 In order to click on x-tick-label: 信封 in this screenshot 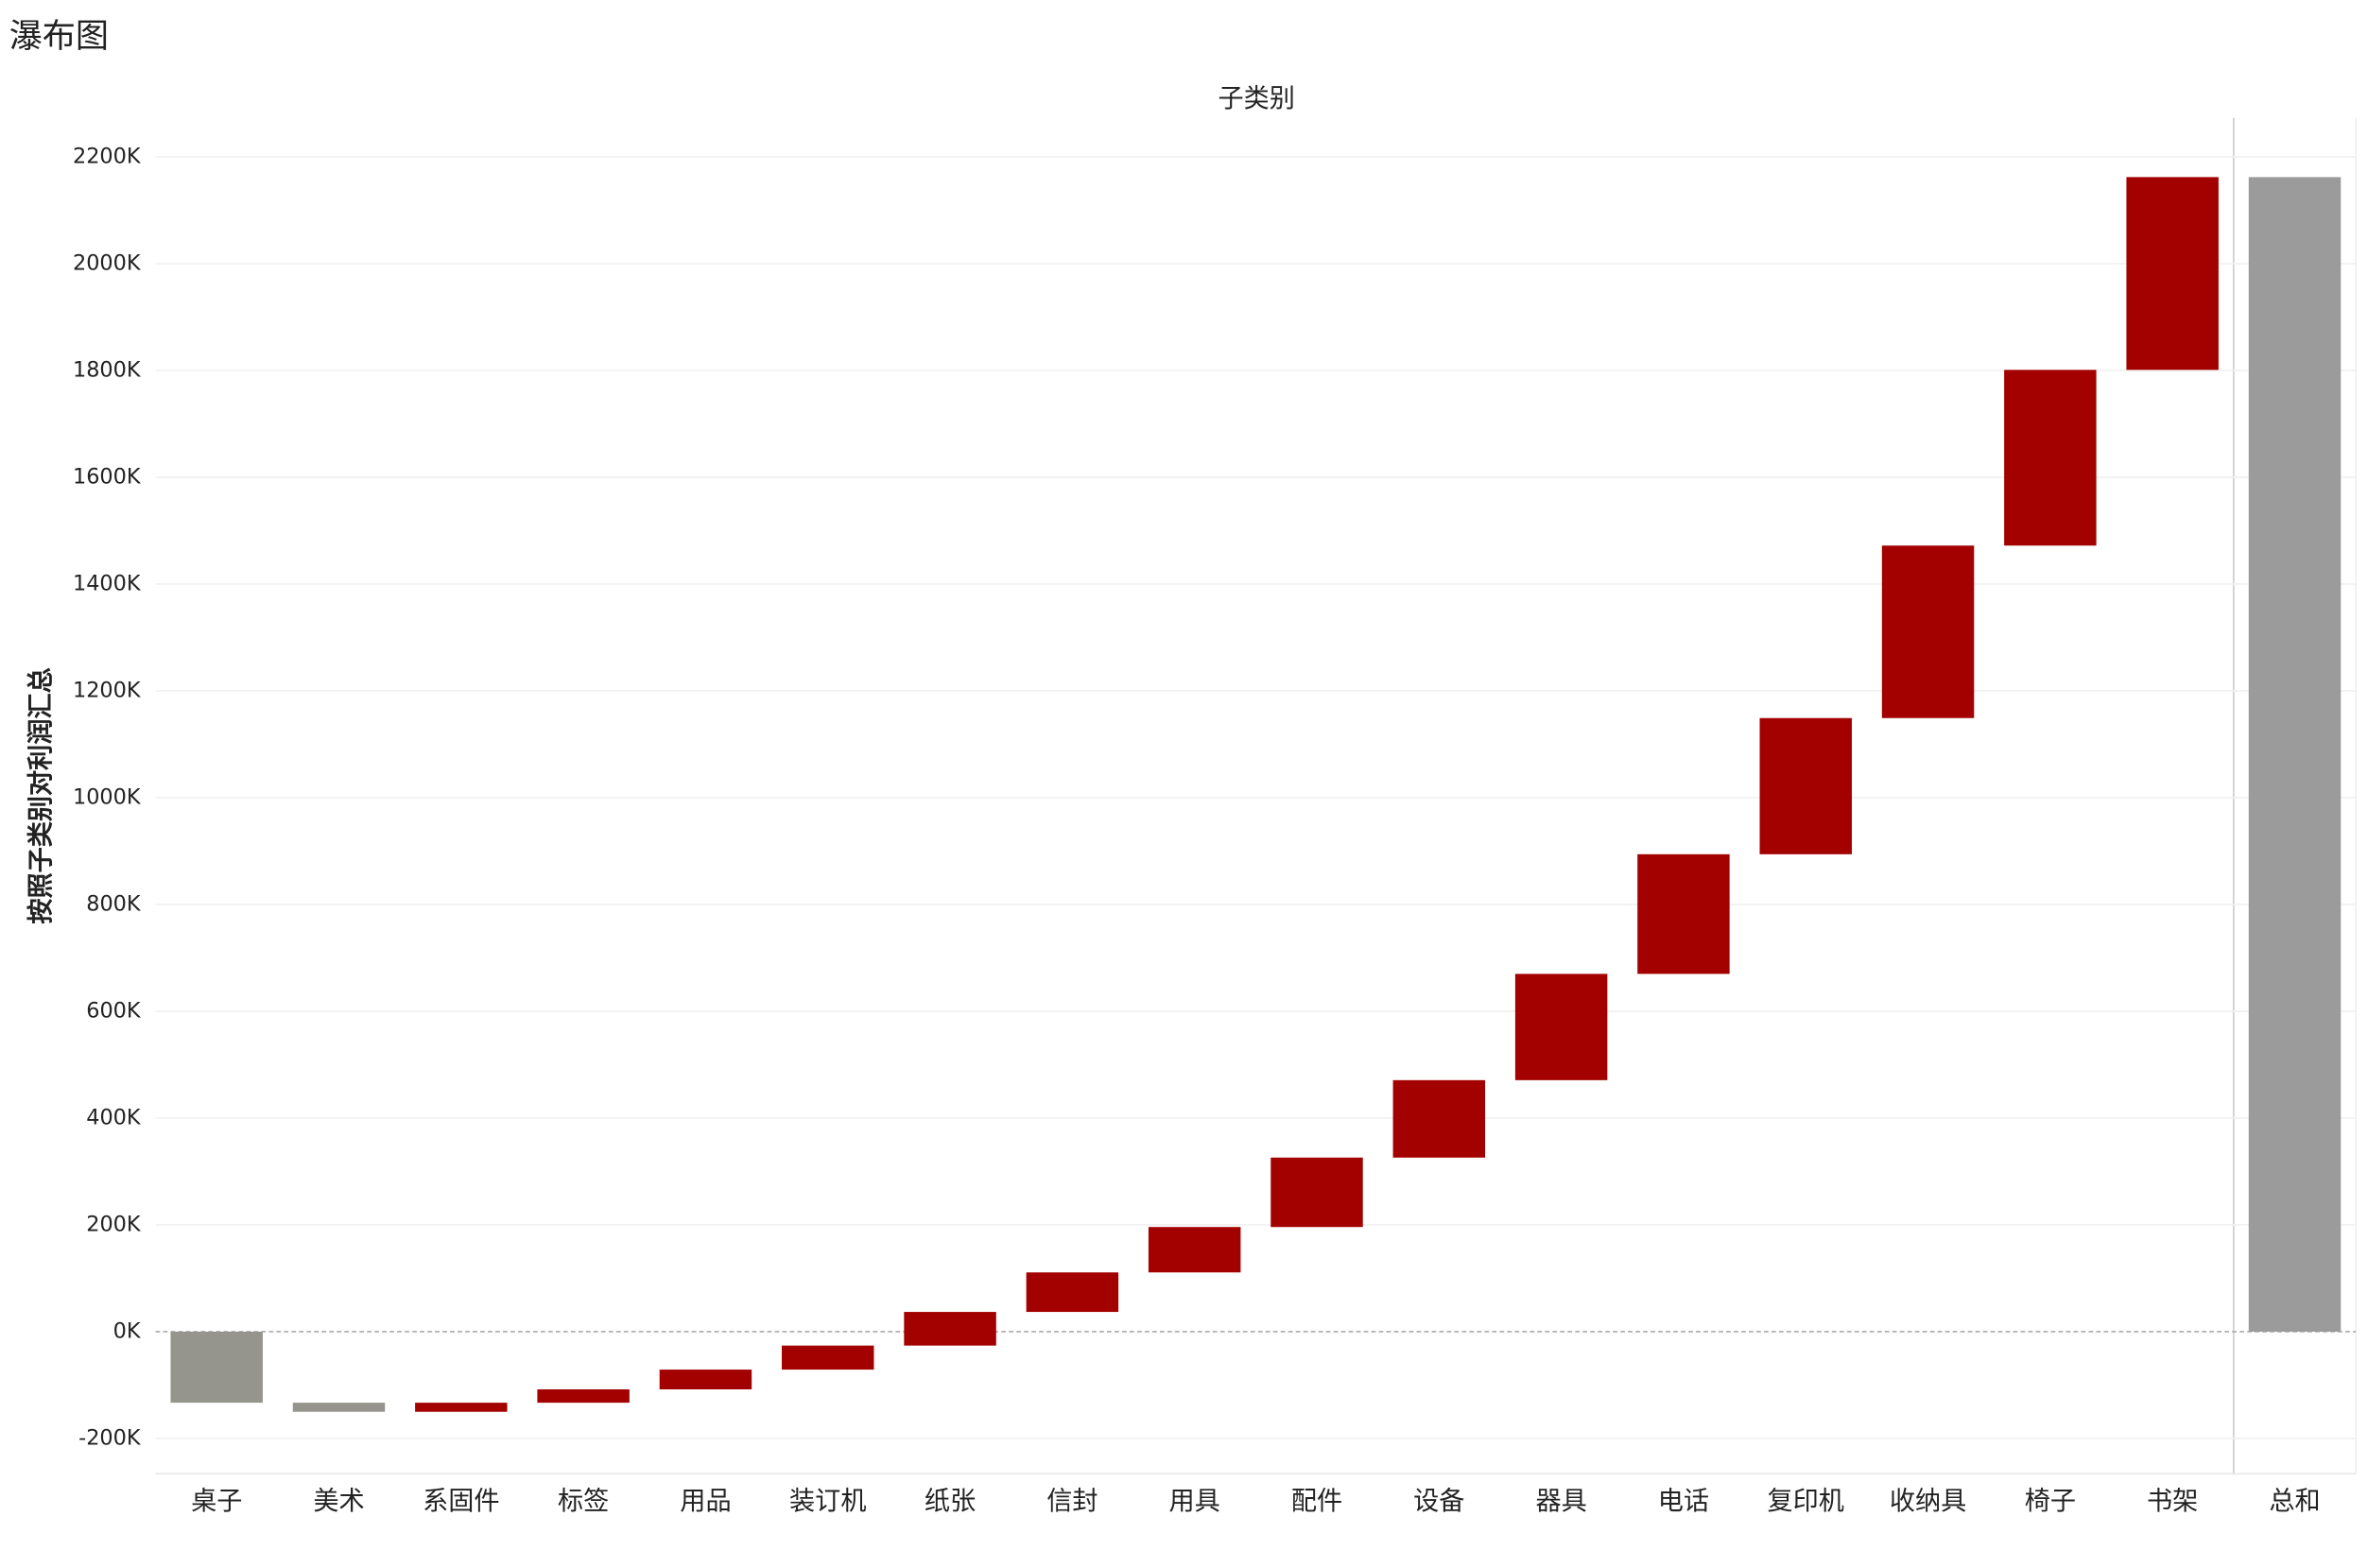, I will do `click(1072, 1501)`.